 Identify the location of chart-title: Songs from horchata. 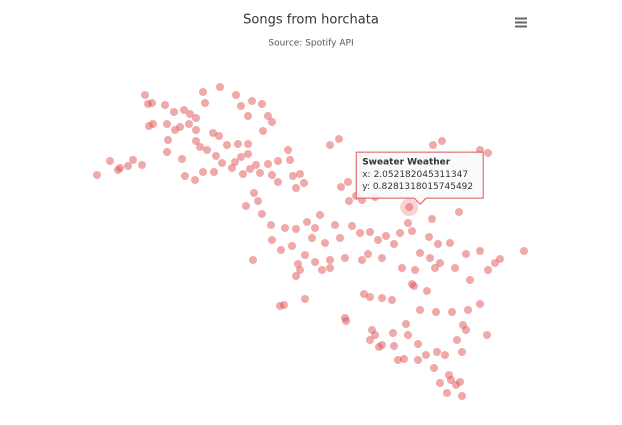
(311, 20).